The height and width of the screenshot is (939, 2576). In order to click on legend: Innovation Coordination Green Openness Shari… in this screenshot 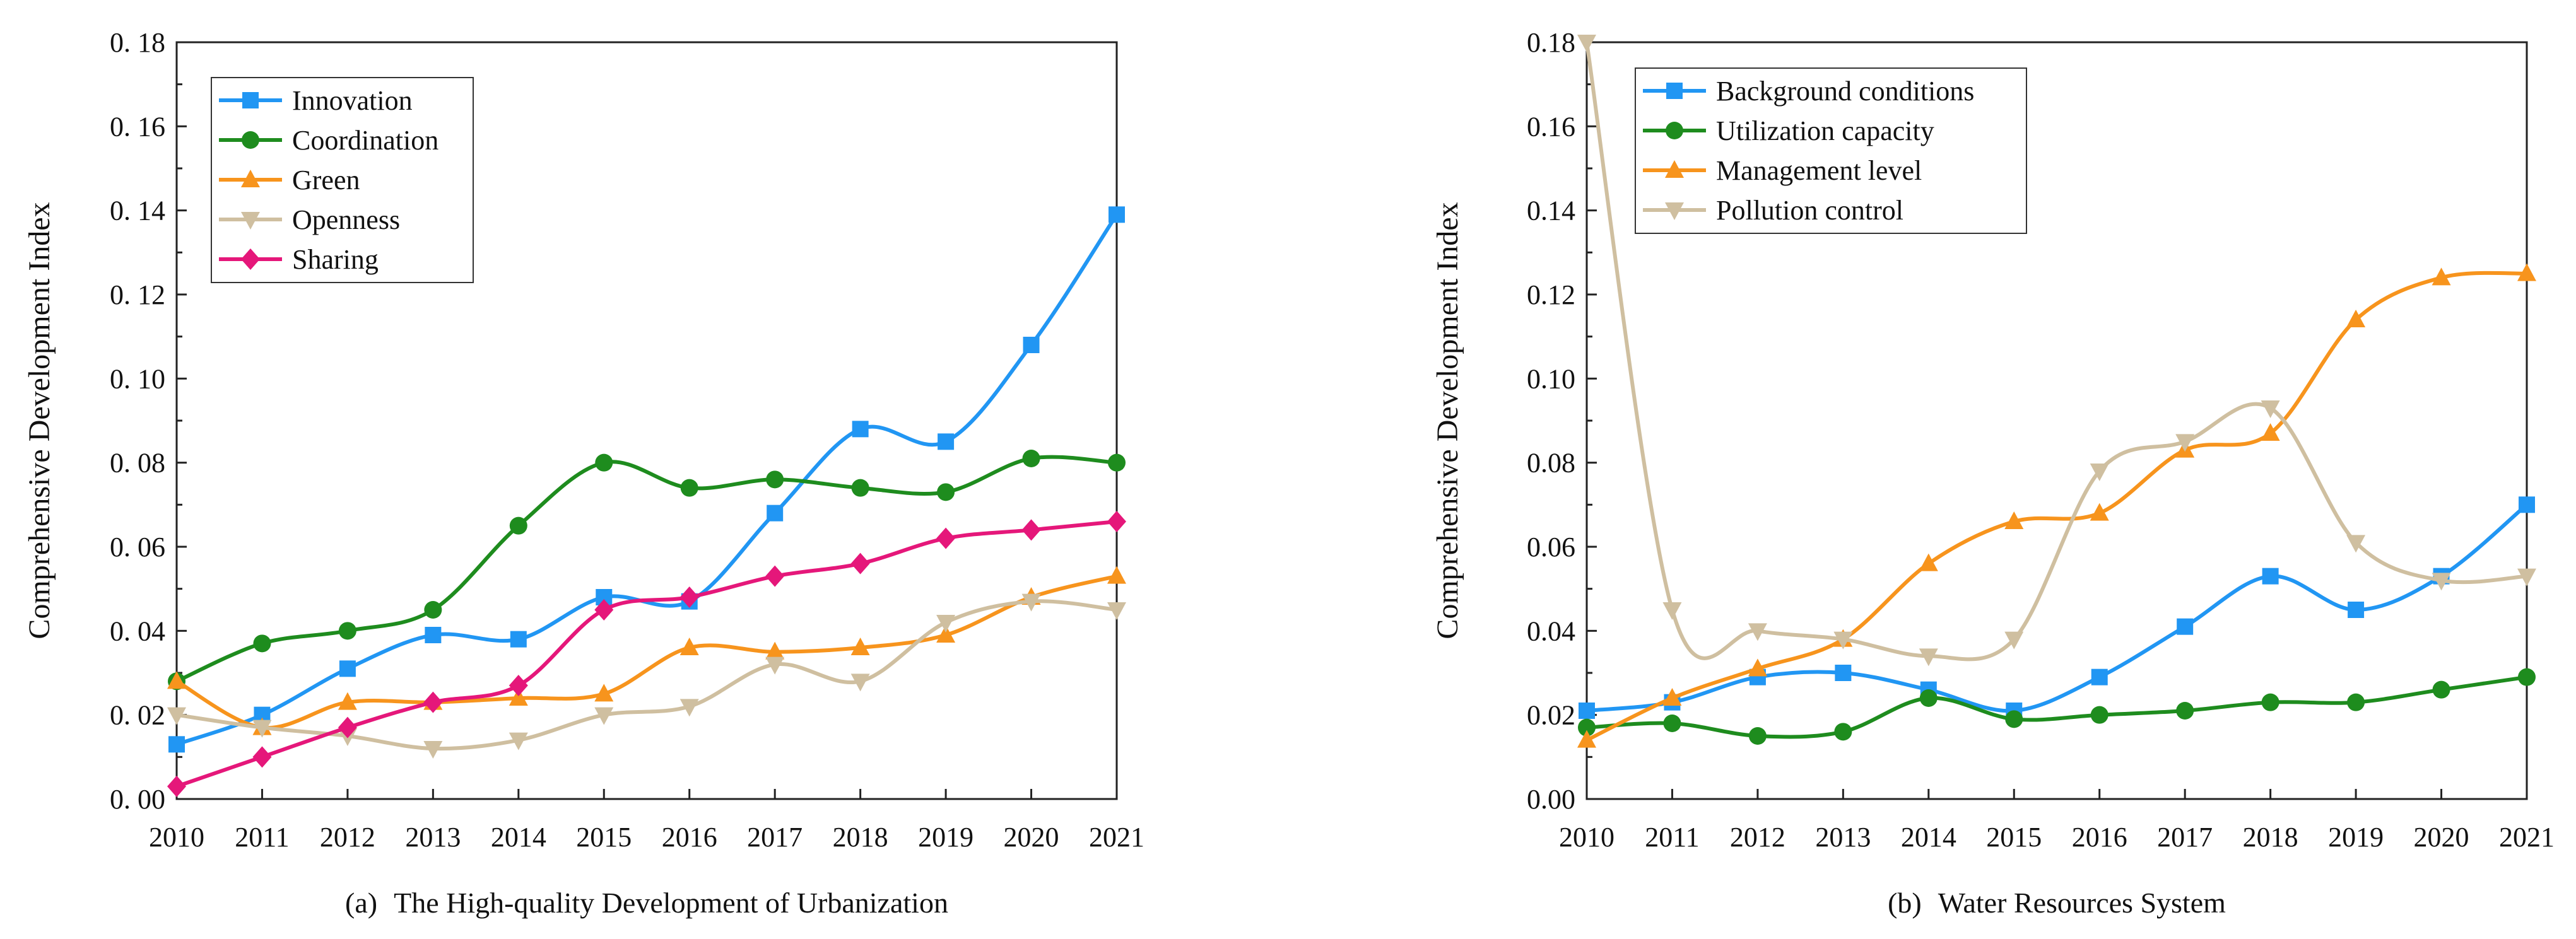, I will do `click(342, 180)`.